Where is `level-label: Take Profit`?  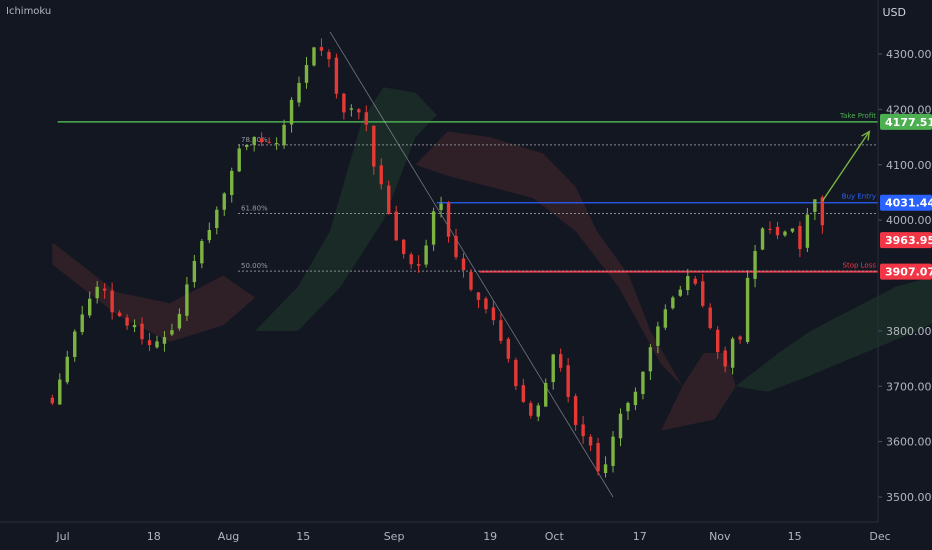 level-label: Take Profit is located at coordinates (857, 116).